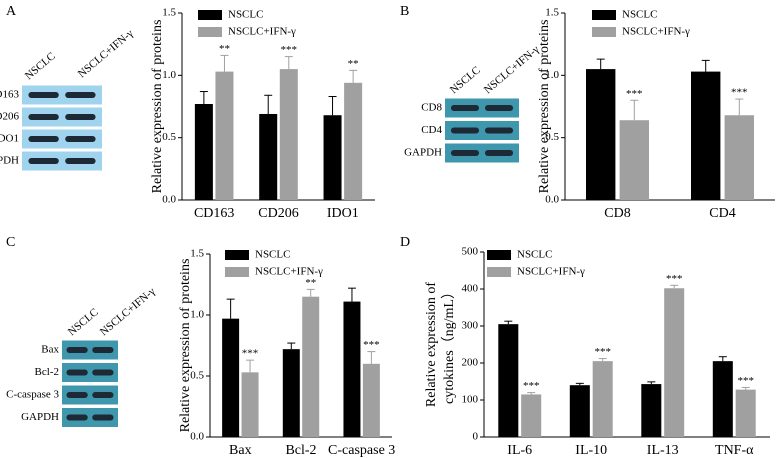  Describe the element at coordinates (300, 450) in the screenshot. I see `x-tick-label: Bcl-2` at that location.